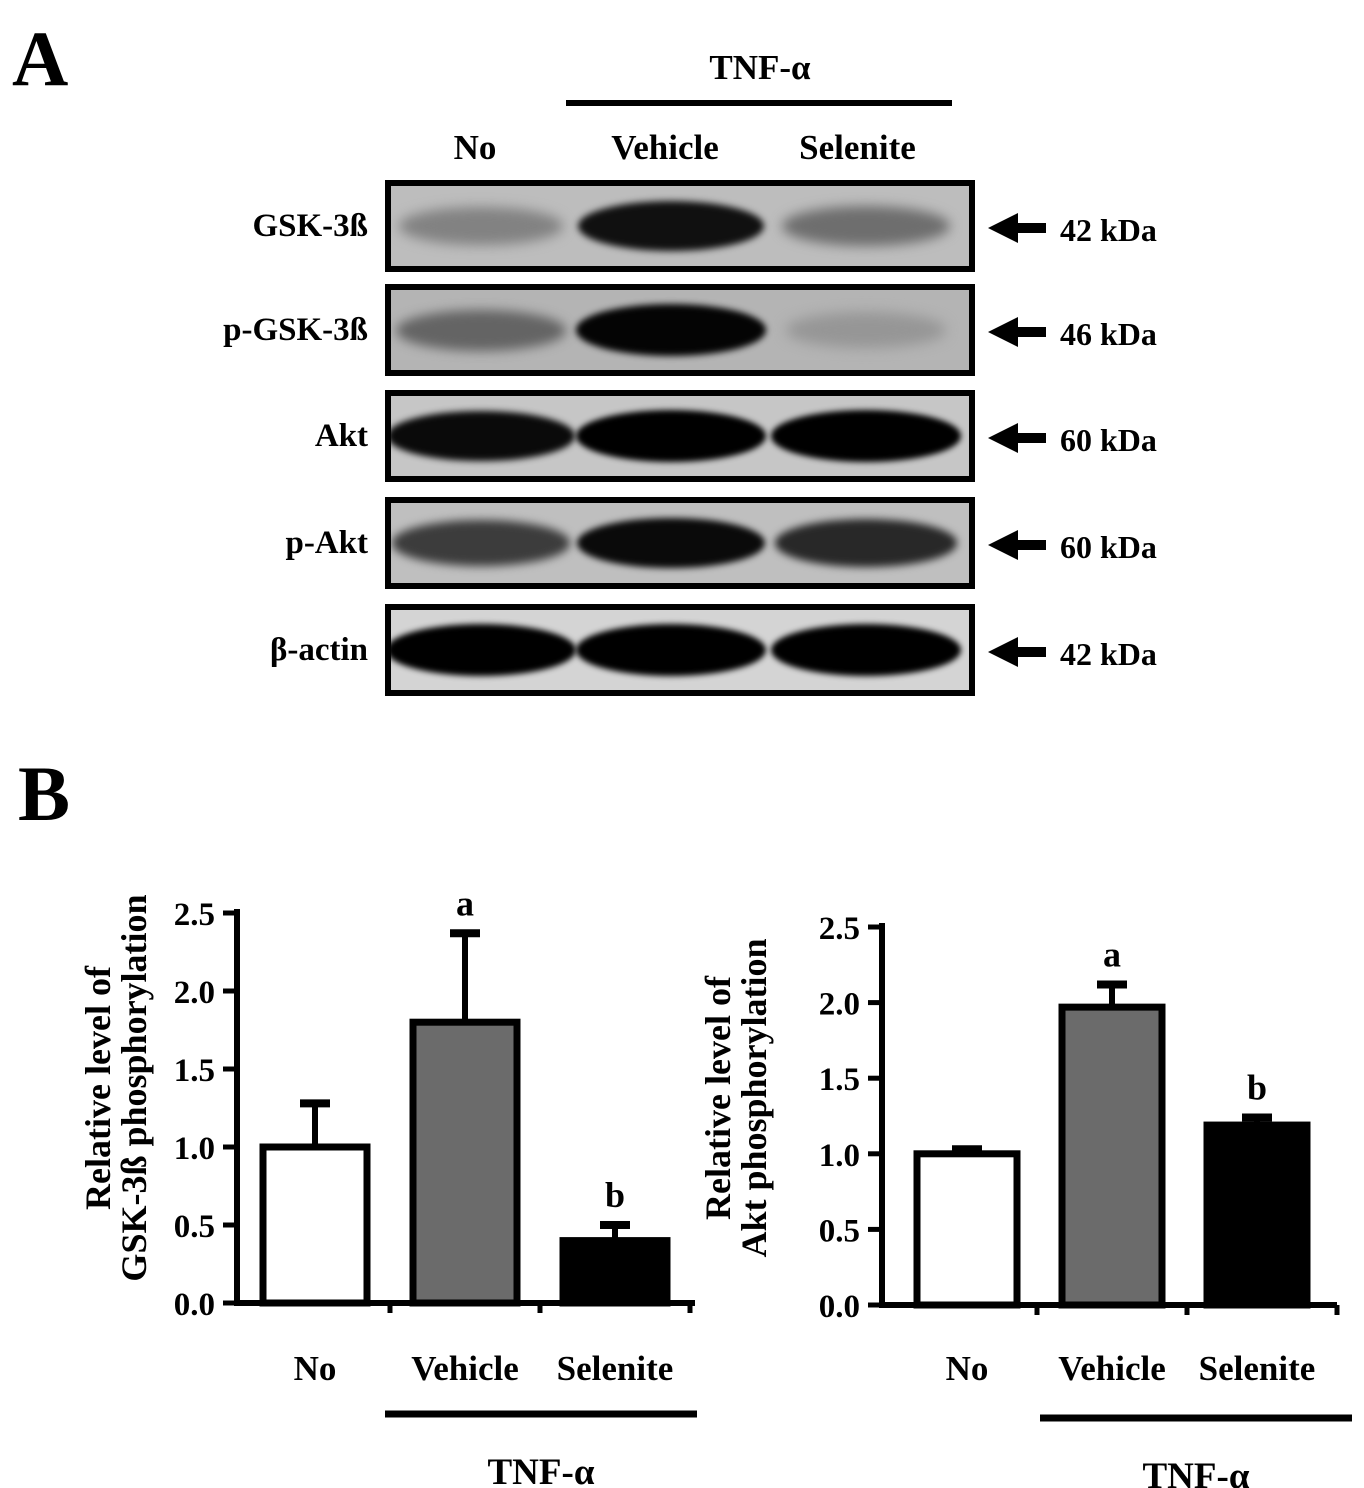 Image resolution: width=1364 pixels, height=1488 pixels. Describe the element at coordinates (475, 147) in the screenshot. I see `lane-label-no: No` at that location.